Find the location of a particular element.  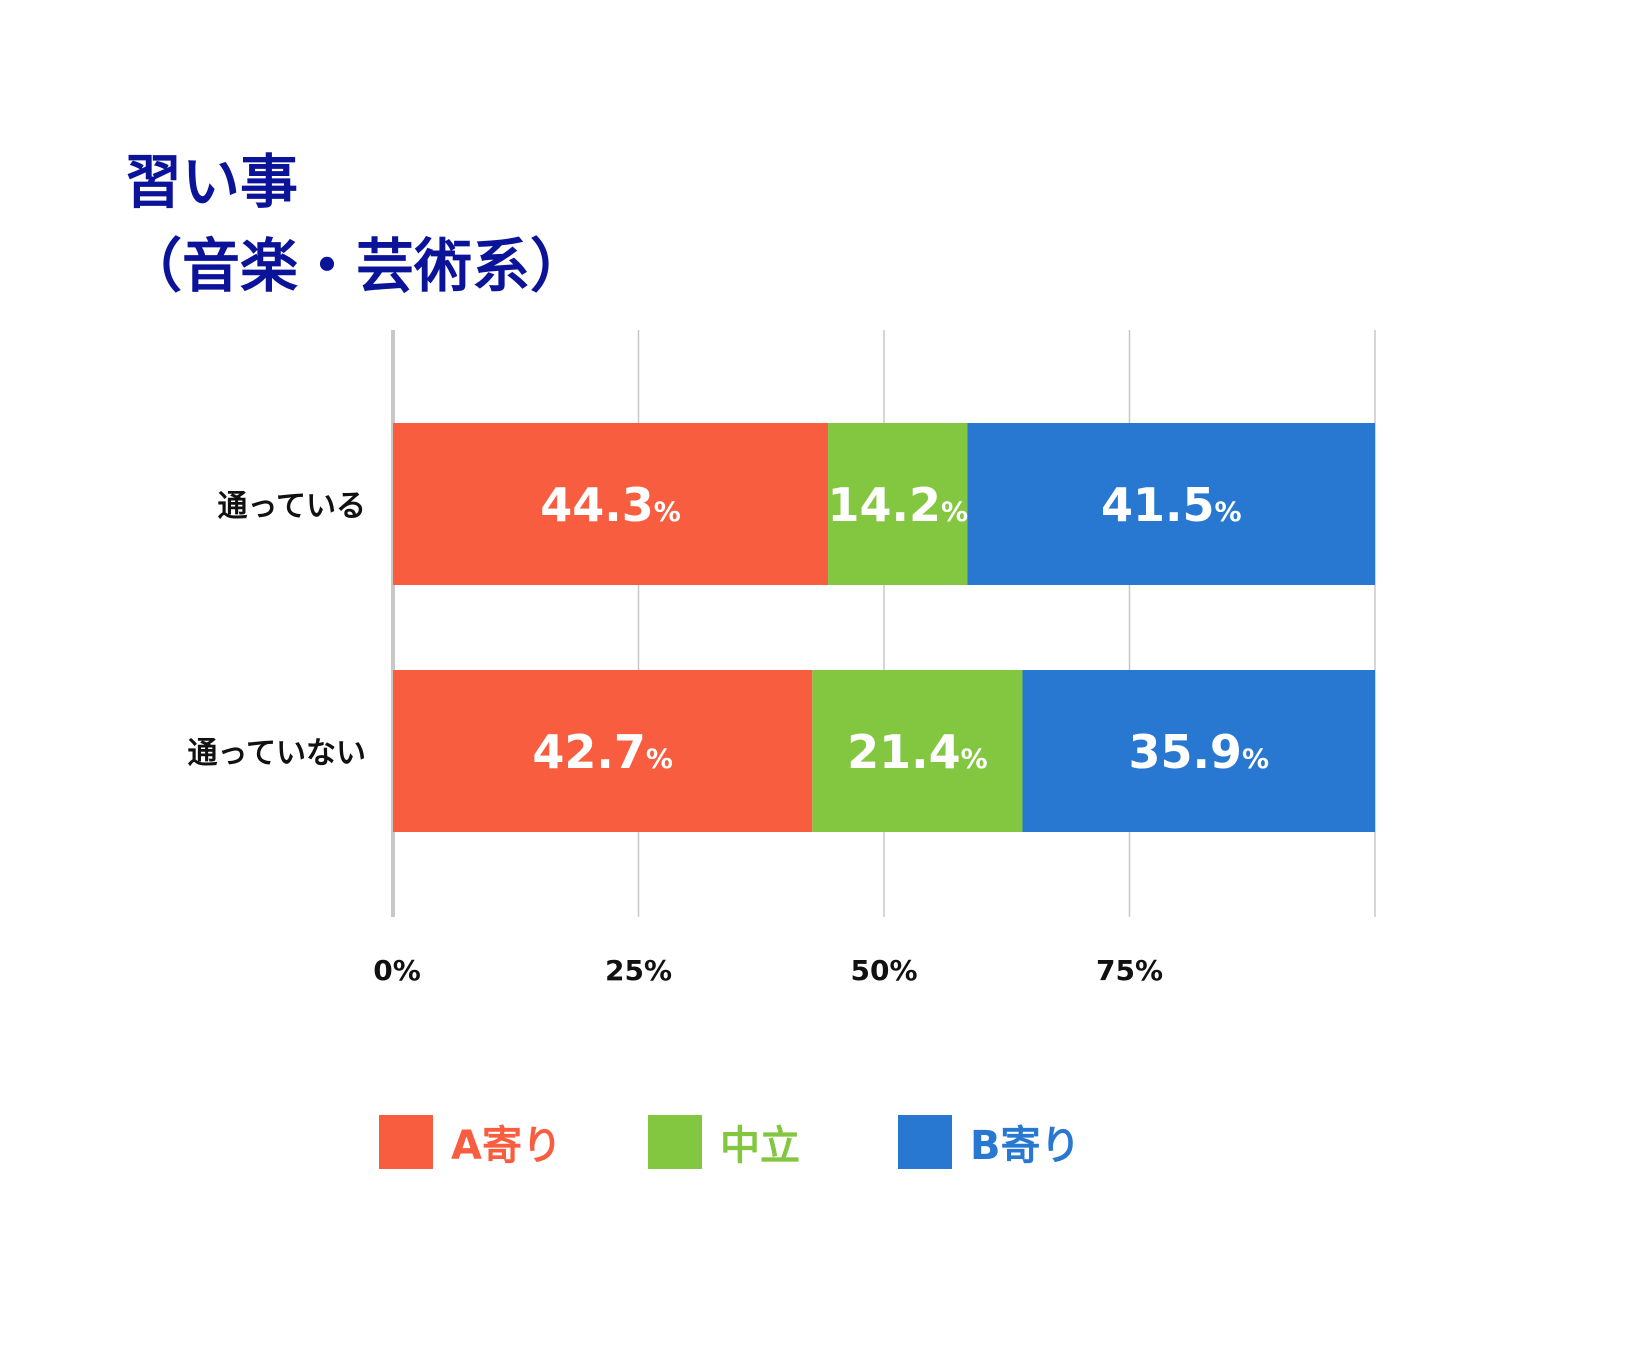

legend-item-b: B寄り is located at coordinates (989, 1142).